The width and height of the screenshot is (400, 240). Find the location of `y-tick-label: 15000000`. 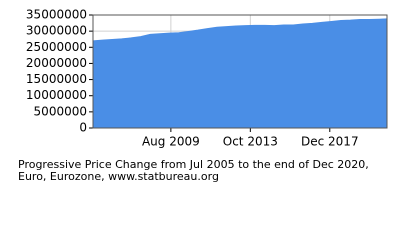

y-tick-label: 15000000 is located at coordinates (56, 79).